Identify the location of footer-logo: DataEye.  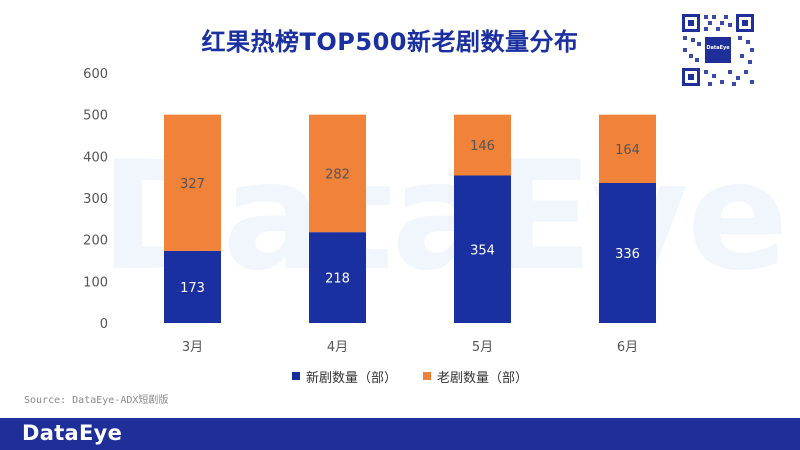
(72, 433).